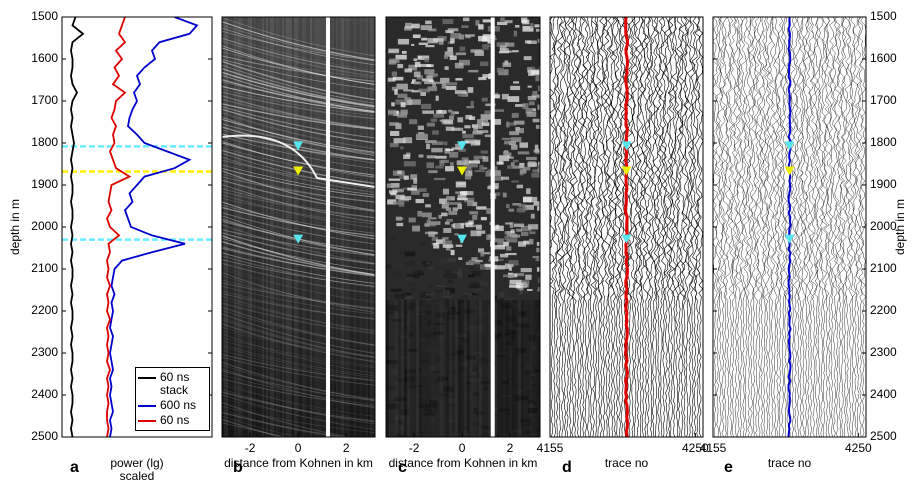 This screenshot has width=913, height=481. What do you see at coordinates (346, 448) in the screenshot?
I see `x-tick-label: 2` at bounding box center [346, 448].